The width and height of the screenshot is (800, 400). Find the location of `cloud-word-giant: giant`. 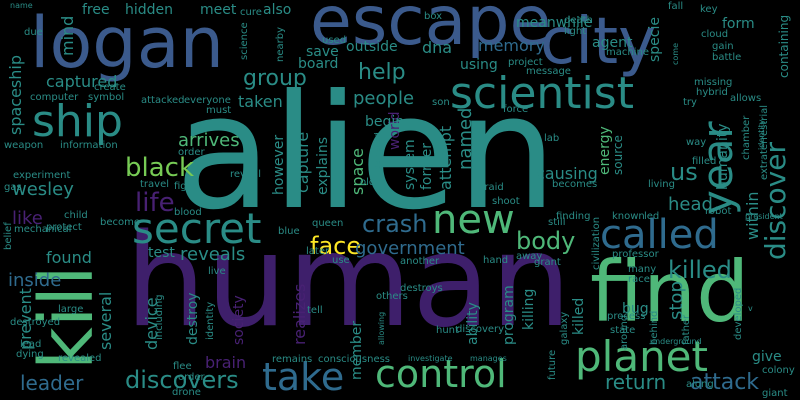

cloud-word-giant: giant is located at coordinates (775, 393).